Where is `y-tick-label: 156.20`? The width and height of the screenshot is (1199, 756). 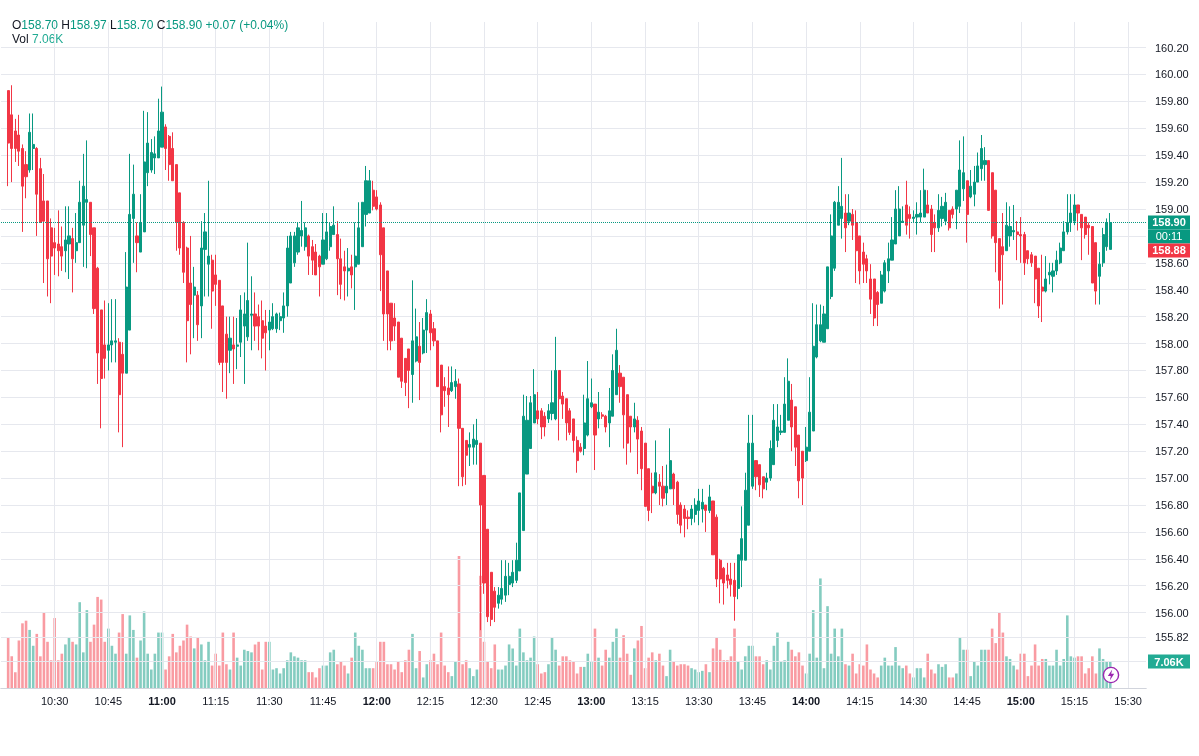
y-tick-label: 156.20 is located at coordinates (1172, 585).